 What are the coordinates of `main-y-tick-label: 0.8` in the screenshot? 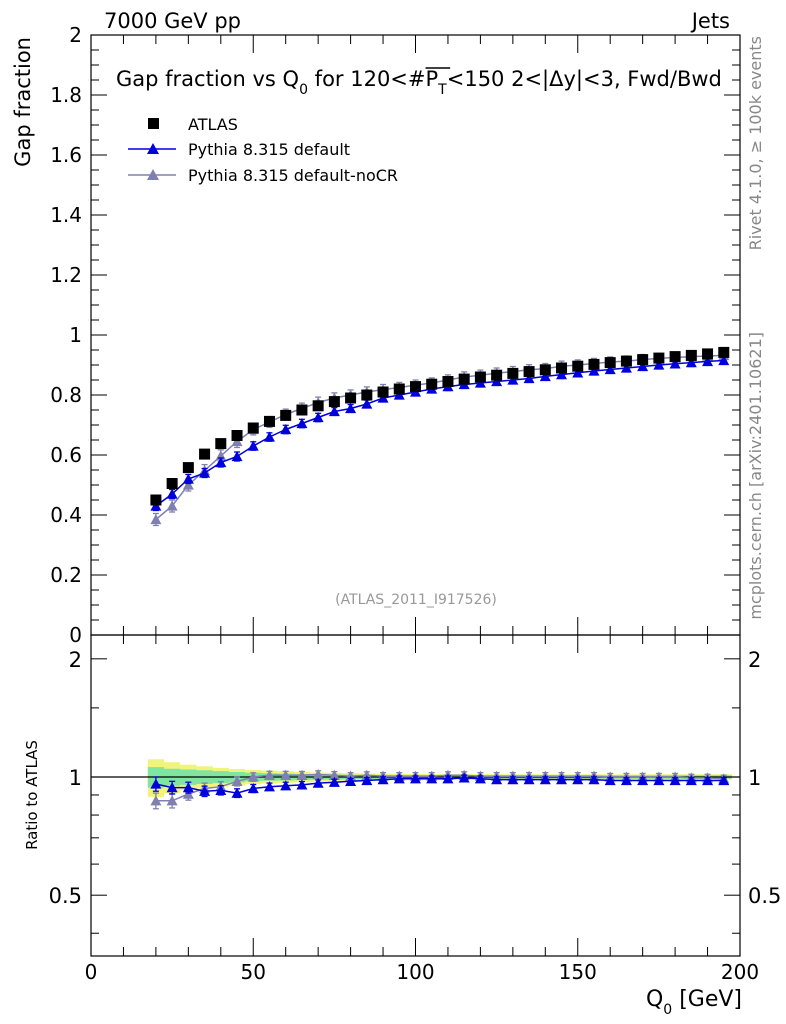 It's located at (66, 395).